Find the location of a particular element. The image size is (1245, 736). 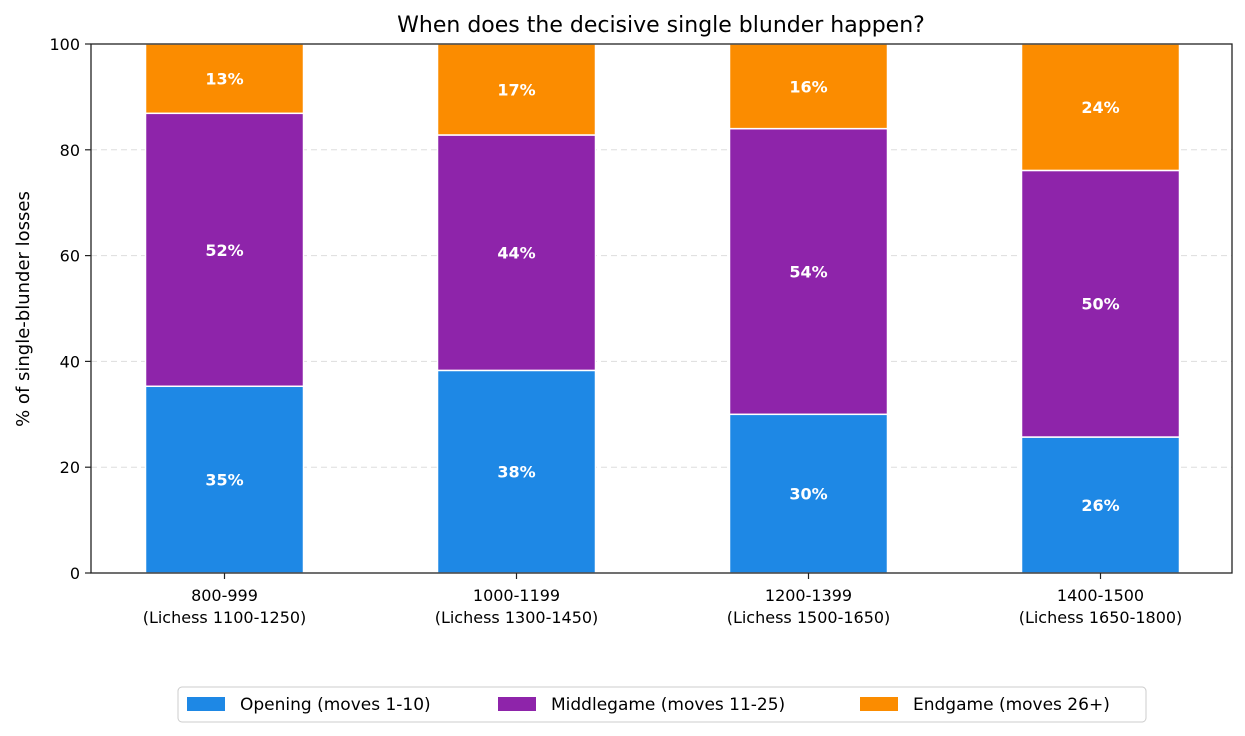

x-tick-label: 1000-1199 is located at coordinates (516, 595).